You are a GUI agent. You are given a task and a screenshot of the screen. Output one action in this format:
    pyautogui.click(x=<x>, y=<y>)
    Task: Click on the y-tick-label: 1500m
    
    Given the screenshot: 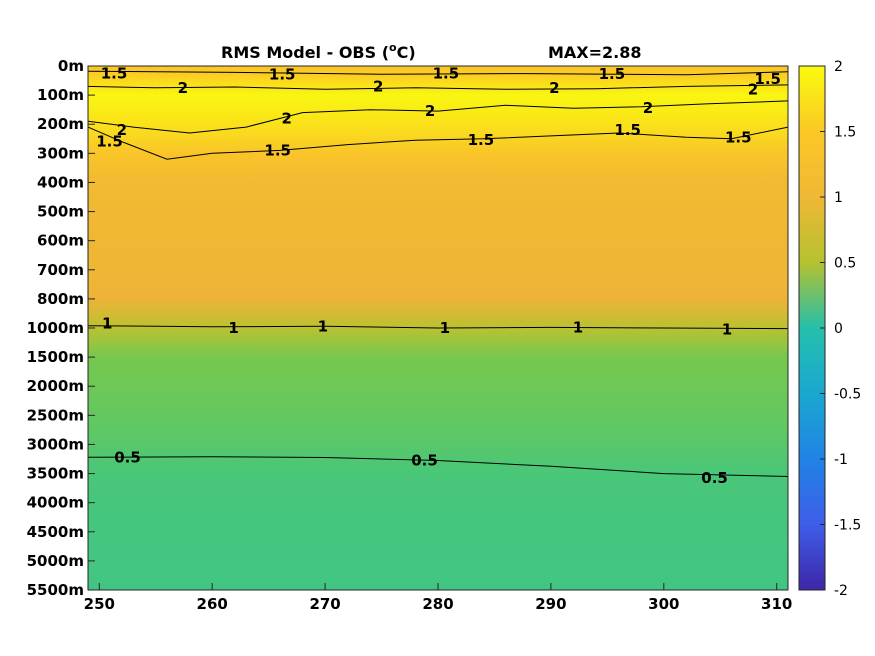 What is the action you would take?
    pyautogui.click(x=55, y=357)
    